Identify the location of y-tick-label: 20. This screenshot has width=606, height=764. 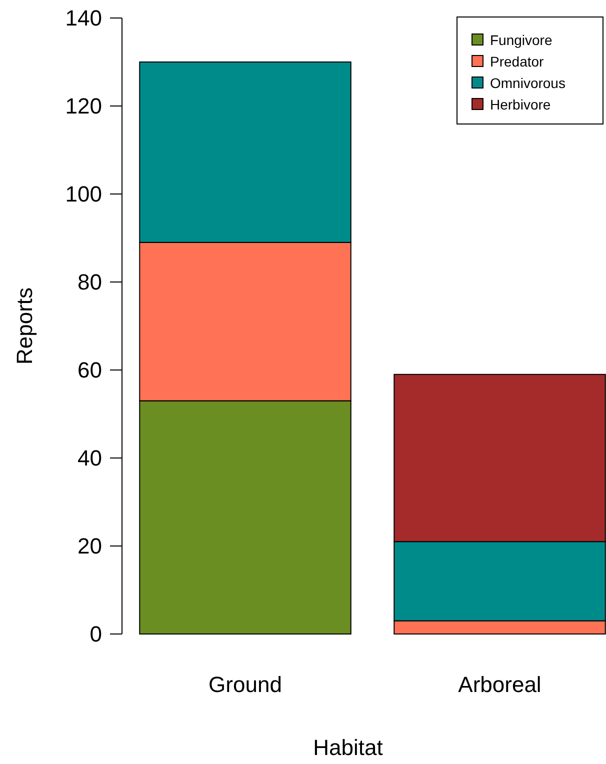
(90, 546).